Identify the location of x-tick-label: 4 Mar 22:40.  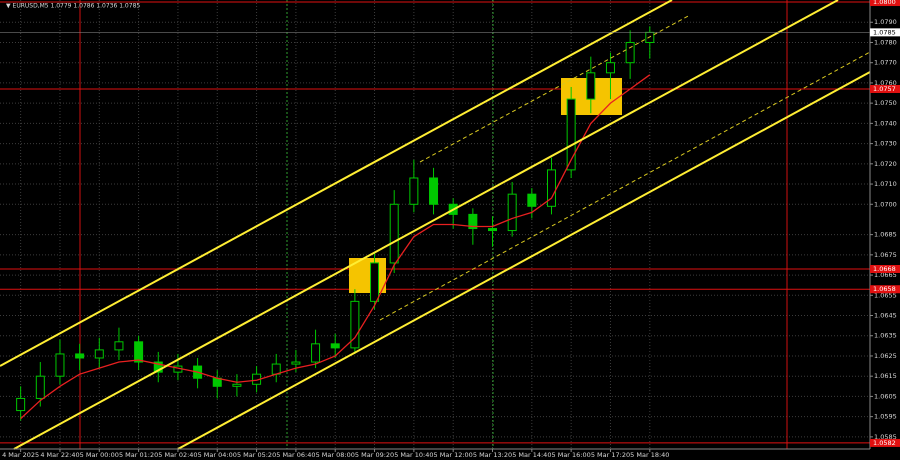
(59, 455).